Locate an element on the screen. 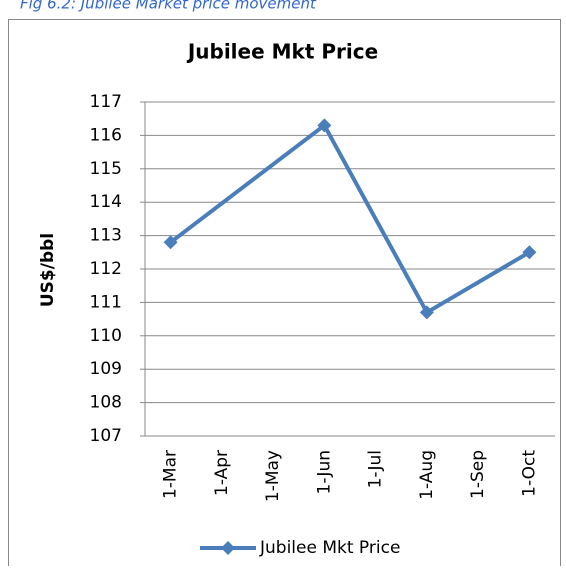 The image size is (566, 570). legend-label: Jubilee Mkt Price is located at coordinates (329, 548).